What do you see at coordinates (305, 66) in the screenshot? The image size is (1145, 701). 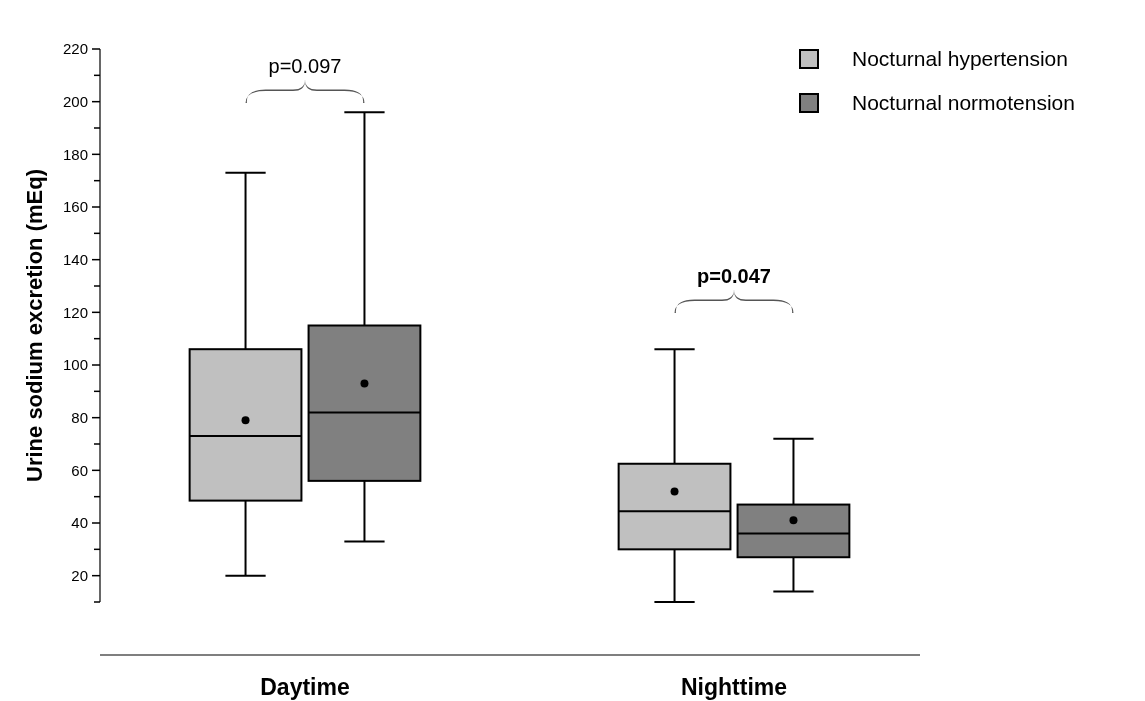 I see `annotation: p=0.097` at bounding box center [305, 66].